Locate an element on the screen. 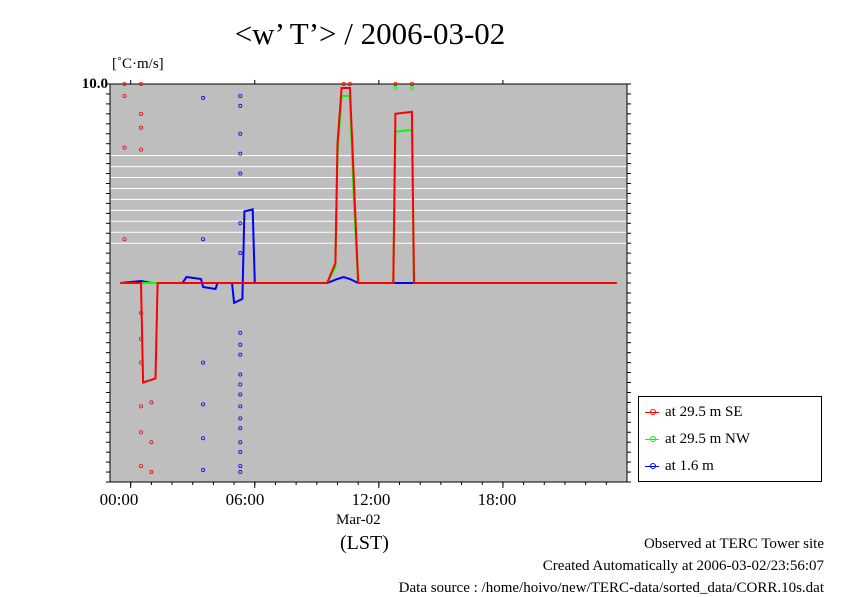  footer-observed: Observed at TERC Tower site is located at coordinates (733, 544).